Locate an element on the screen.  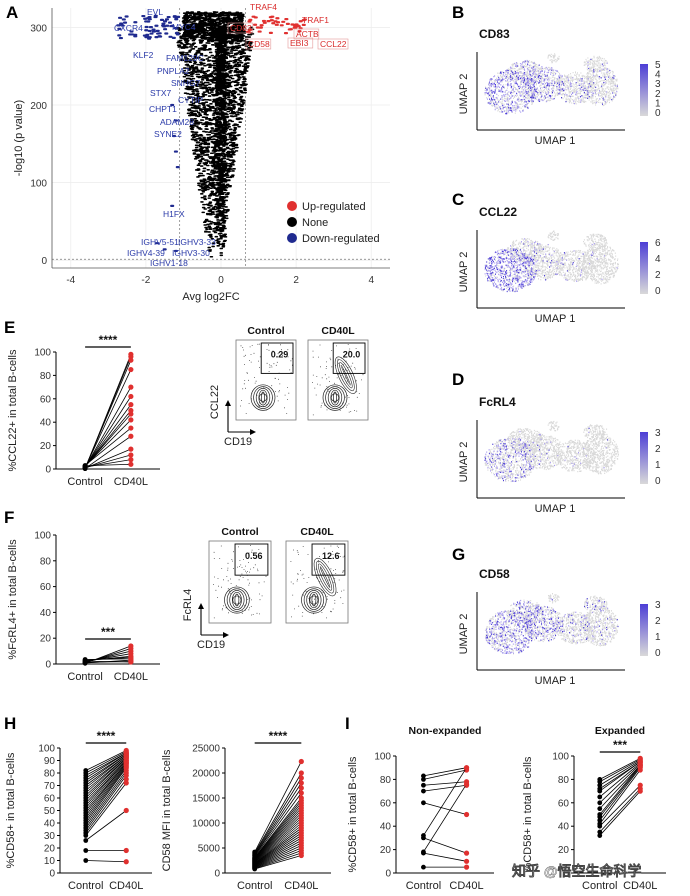
flow-x-label: CD19 is located at coordinates (238, 442).